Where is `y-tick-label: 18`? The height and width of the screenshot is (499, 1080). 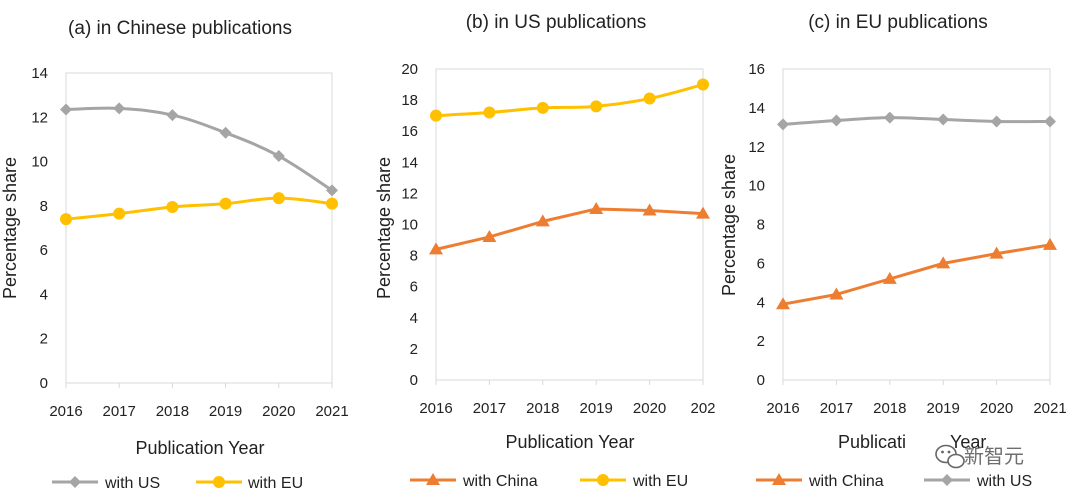 y-tick-label: 18 is located at coordinates (409, 100).